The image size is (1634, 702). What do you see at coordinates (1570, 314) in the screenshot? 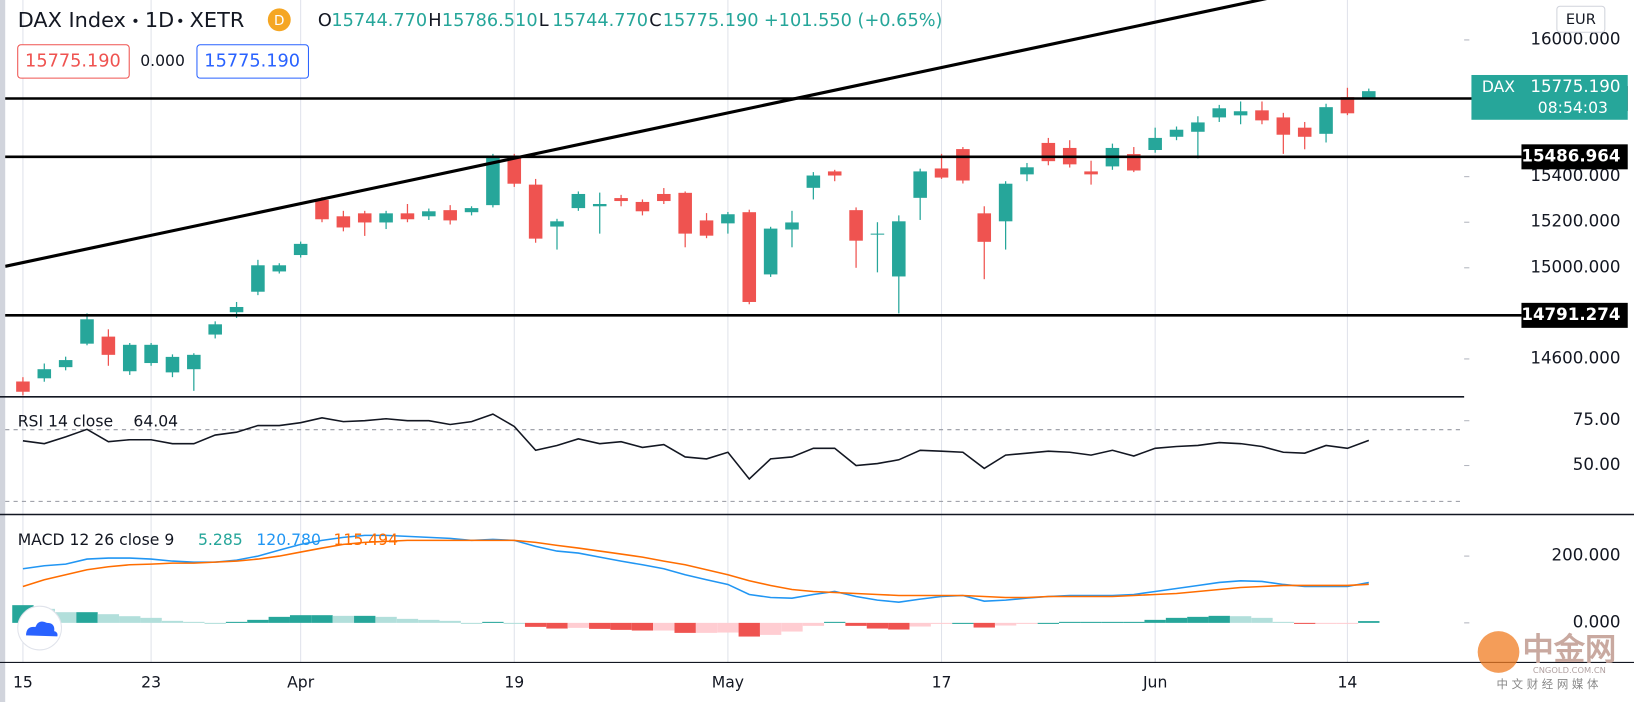
I see `level-tag-label: 14791.274` at bounding box center [1570, 314].